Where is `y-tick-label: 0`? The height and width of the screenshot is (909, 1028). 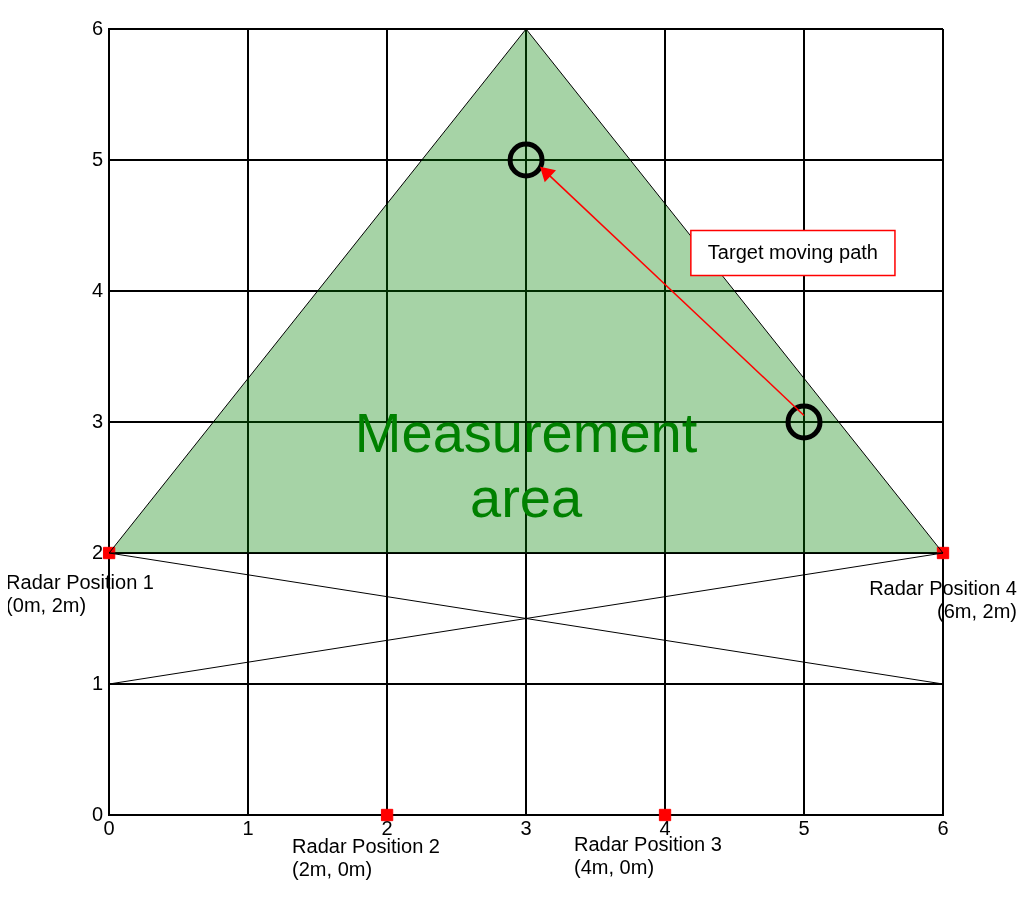 y-tick-label: 0 is located at coordinates (98, 813).